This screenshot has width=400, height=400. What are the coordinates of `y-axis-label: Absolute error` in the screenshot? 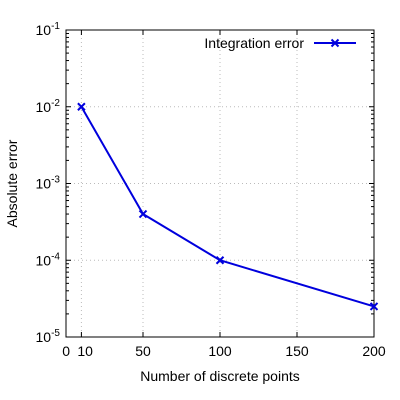 It's located at (12, 183).